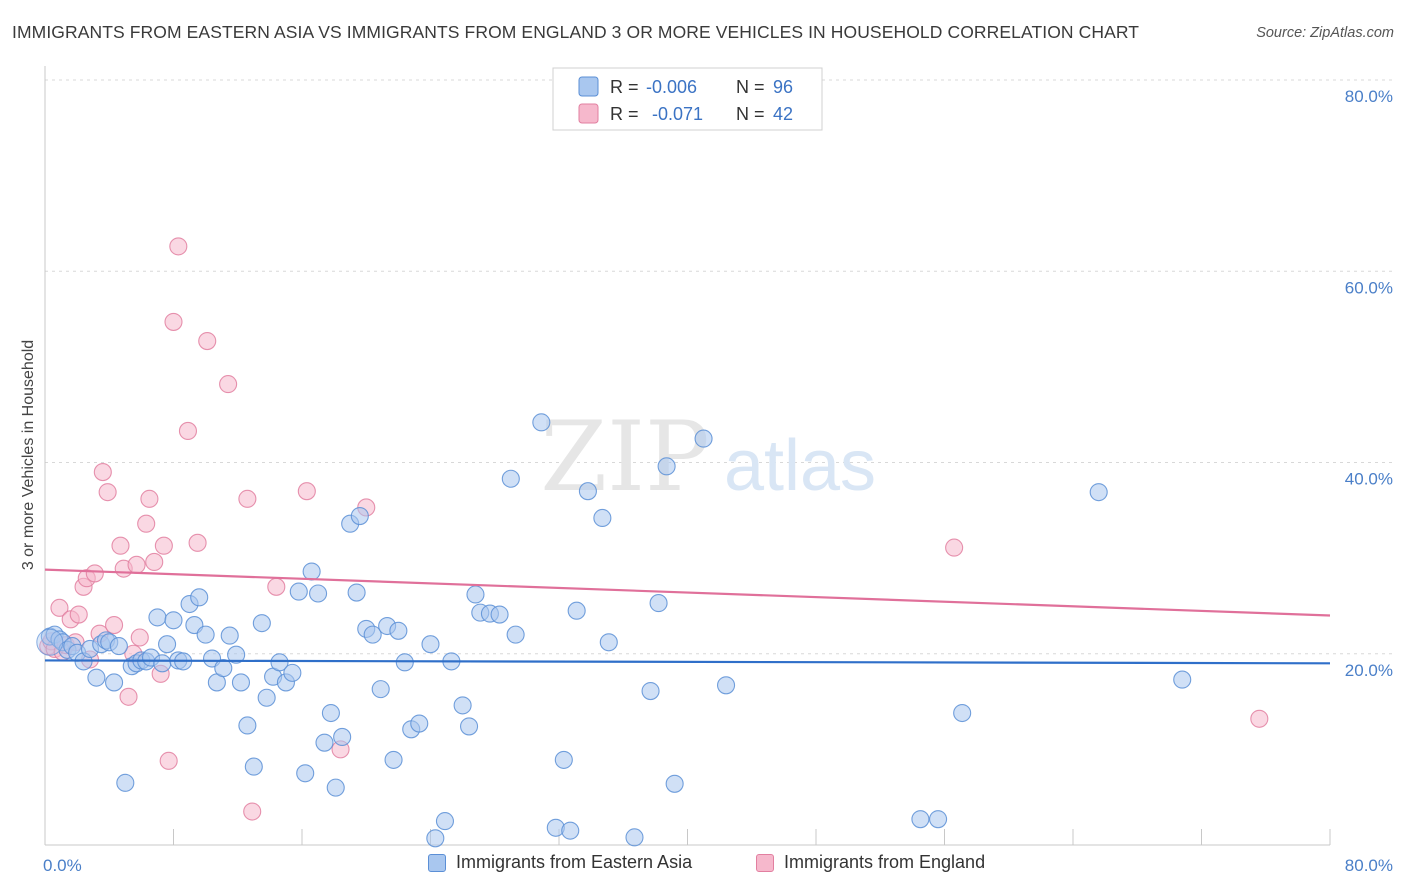 This screenshot has width=1406, height=892. Describe the element at coordinates (574, 862) in the screenshot. I see `bottom-legend-label: Immigrants from Eastern Asia` at that location.